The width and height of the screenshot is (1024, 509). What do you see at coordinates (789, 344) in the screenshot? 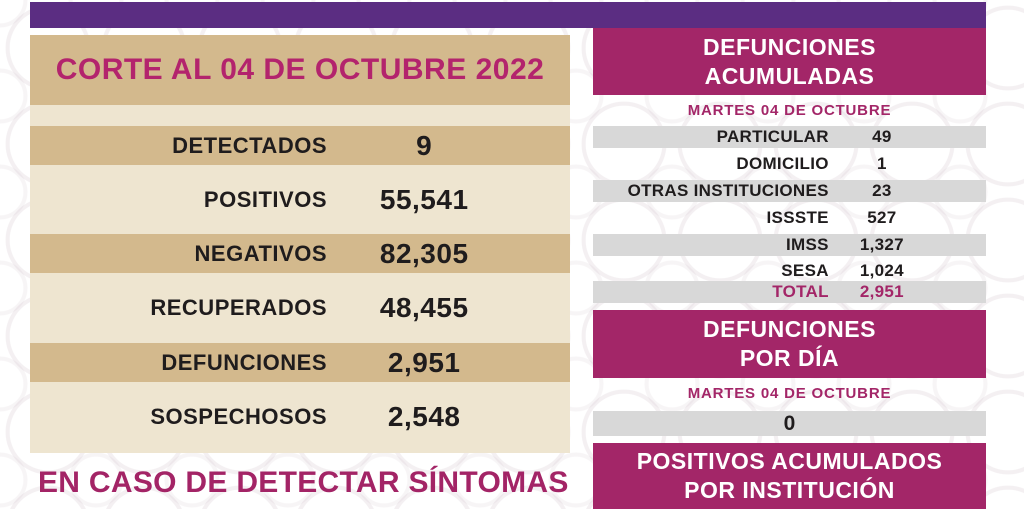
I see `deaths-per-day-header: DEFUNCIONES POR DÍA` at bounding box center [789, 344].